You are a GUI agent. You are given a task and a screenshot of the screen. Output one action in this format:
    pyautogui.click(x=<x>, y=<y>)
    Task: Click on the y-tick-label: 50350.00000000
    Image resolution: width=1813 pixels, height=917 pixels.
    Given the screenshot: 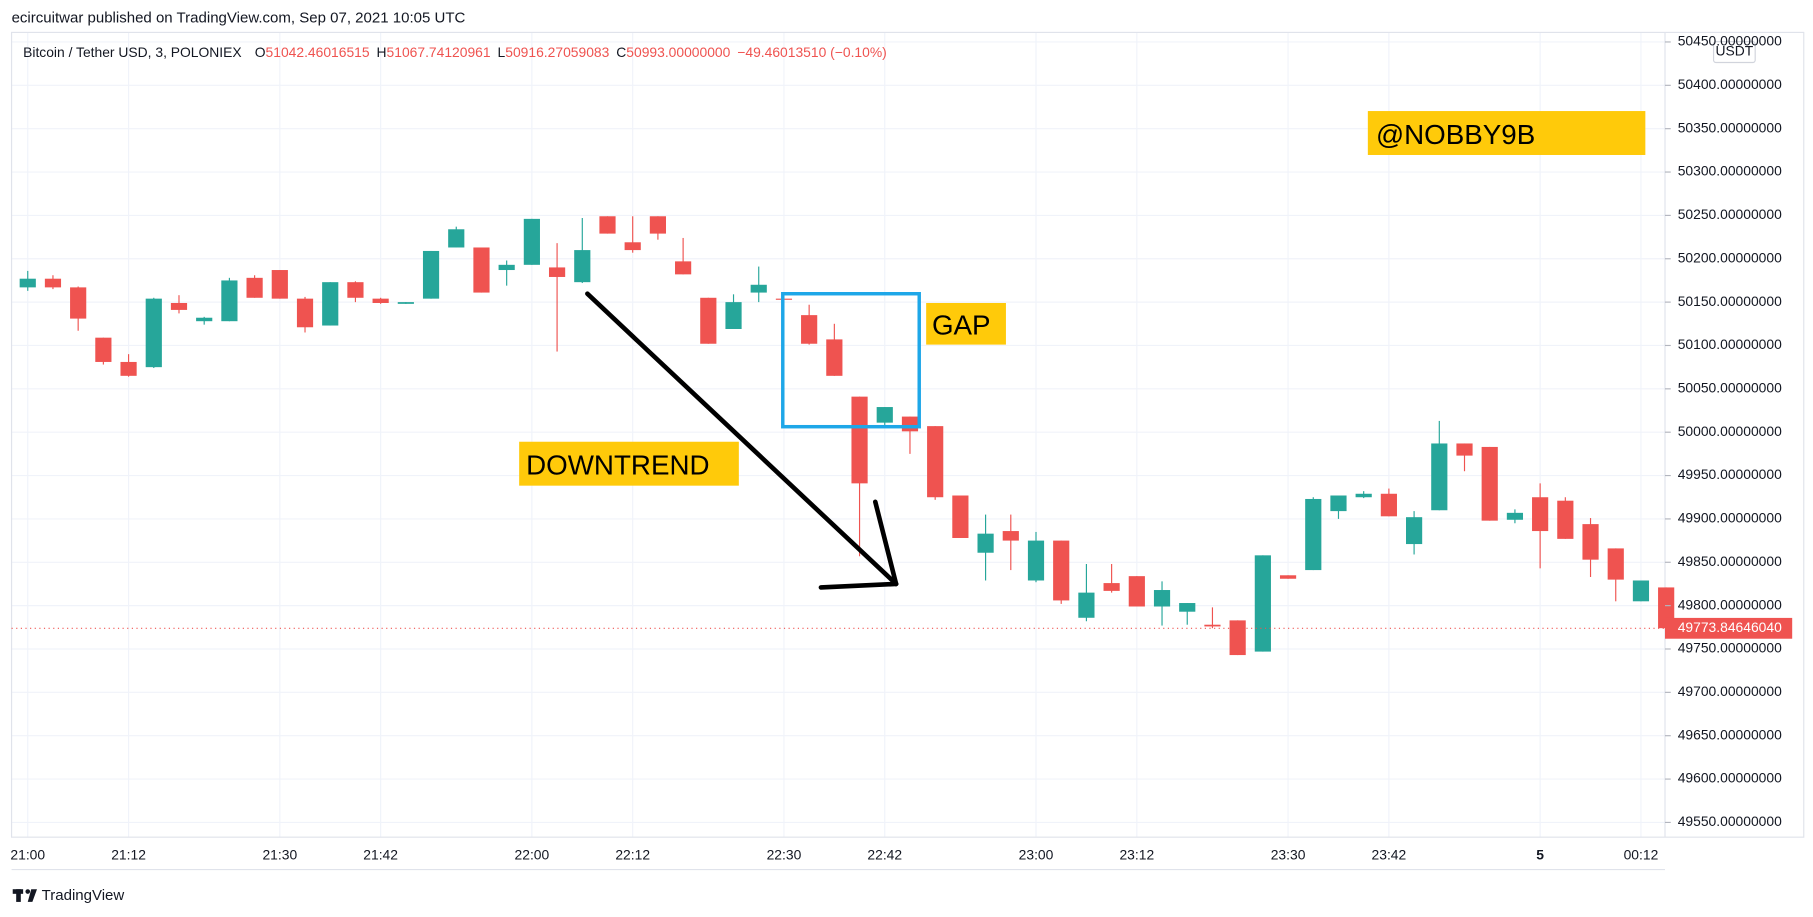 What is the action you would take?
    pyautogui.click(x=1730, y=127)
    